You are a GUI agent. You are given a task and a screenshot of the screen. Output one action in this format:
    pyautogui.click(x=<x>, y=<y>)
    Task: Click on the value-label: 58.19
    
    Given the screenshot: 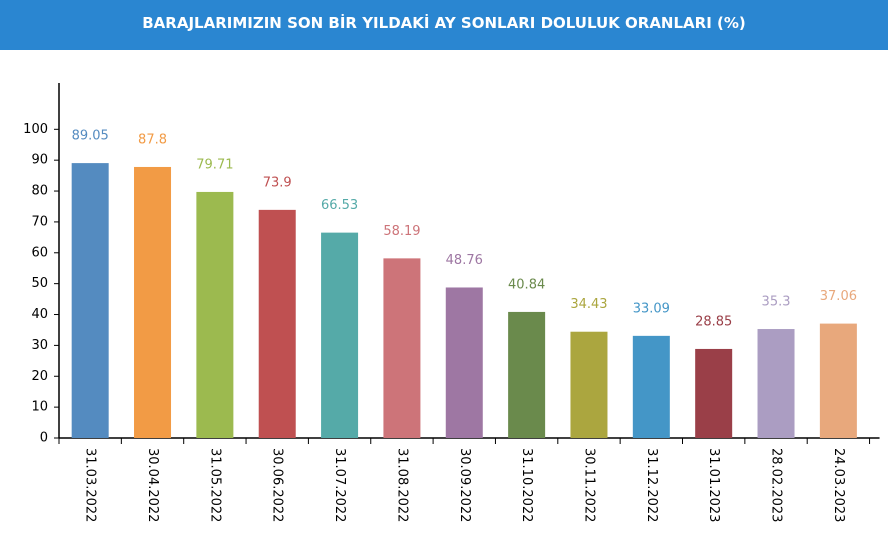 What is the action you would take?
    pyautogui.click(x=401, y=231)
    